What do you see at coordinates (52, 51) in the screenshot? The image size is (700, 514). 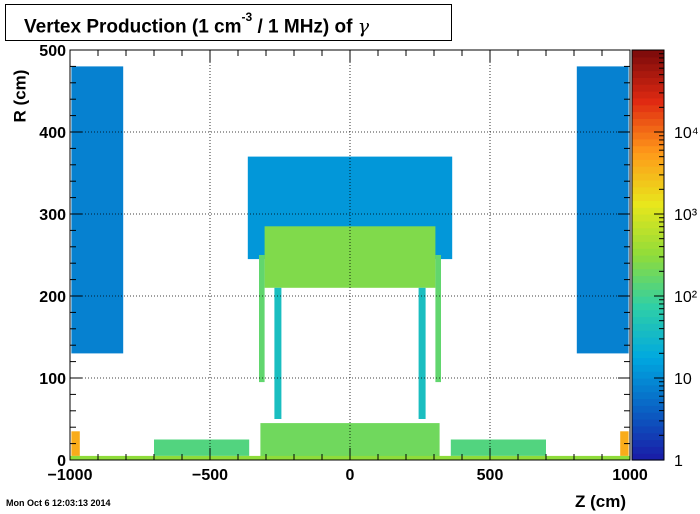 I see `y-tick-label: 500` at bounding box center [52, 51].